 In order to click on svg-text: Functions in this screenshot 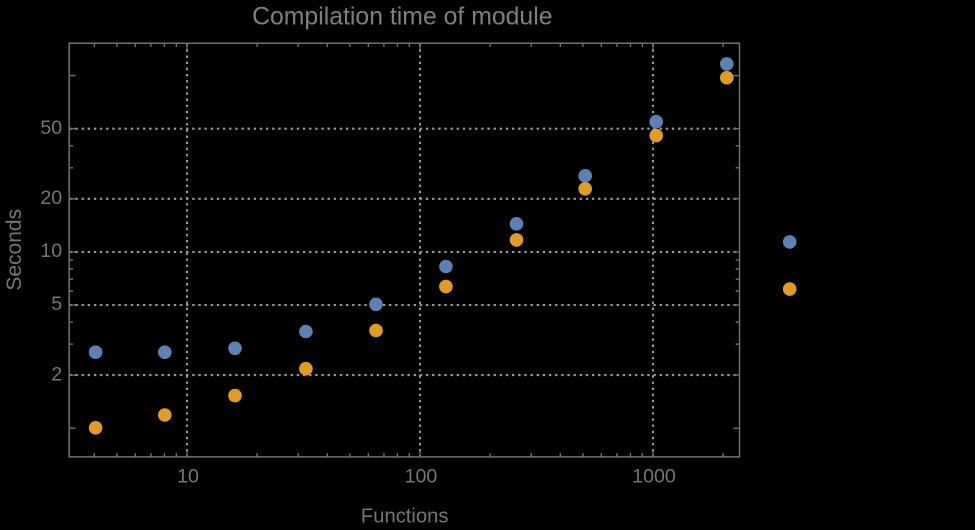, I will do `click(405, 515)`.